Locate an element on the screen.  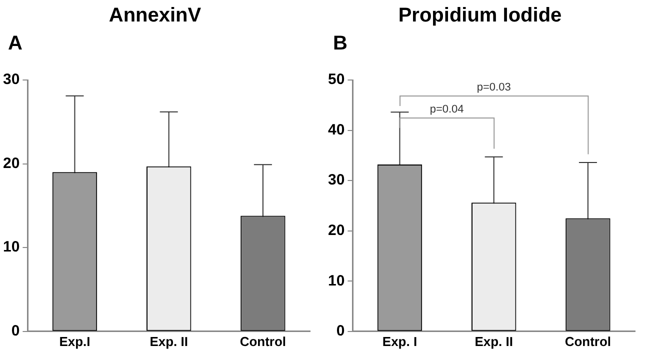
text: A is located at coordinates (15, 43).